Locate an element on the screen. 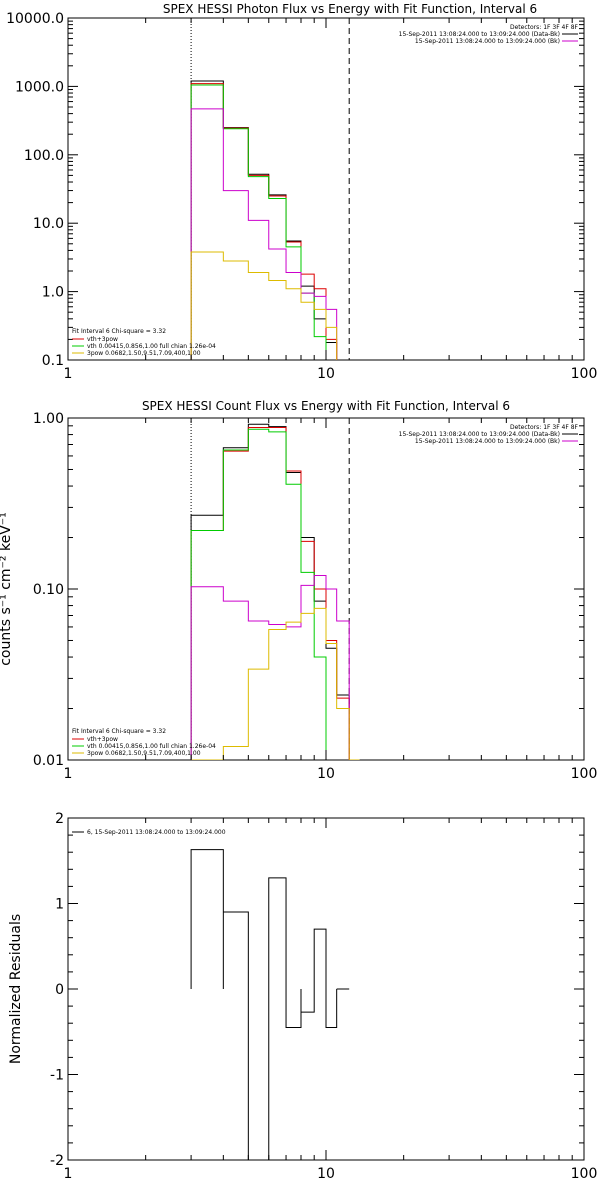 The height and width of the screenshot is (1200, 600). y-tick-label: 10000.0 is located at coordinates (35, 19).